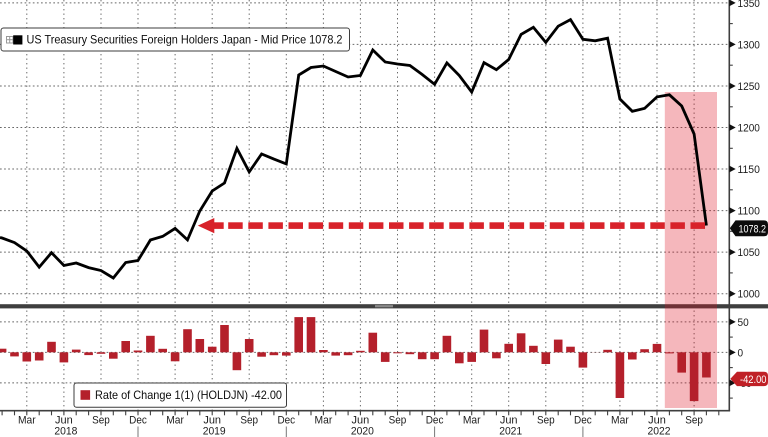 The width and height of the screenshot is (768, 437). I want to click on svg-text: 1000, so click(749, 295).